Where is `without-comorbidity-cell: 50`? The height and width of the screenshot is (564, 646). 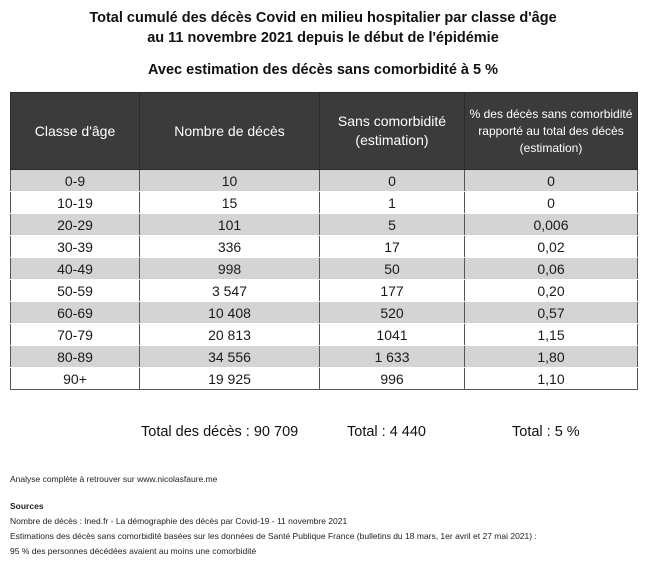
without-comorbidity-cell: 50 is located at coordinates (392, 268).